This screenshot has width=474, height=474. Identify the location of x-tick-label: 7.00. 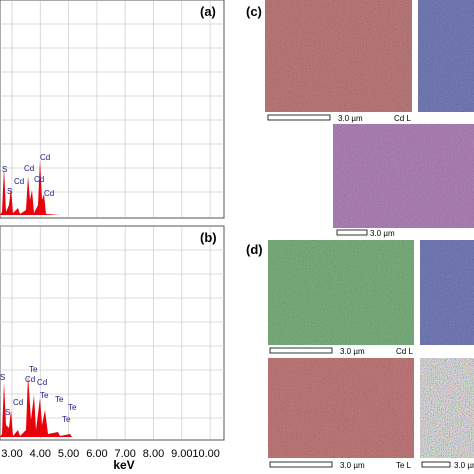
(124, 454).